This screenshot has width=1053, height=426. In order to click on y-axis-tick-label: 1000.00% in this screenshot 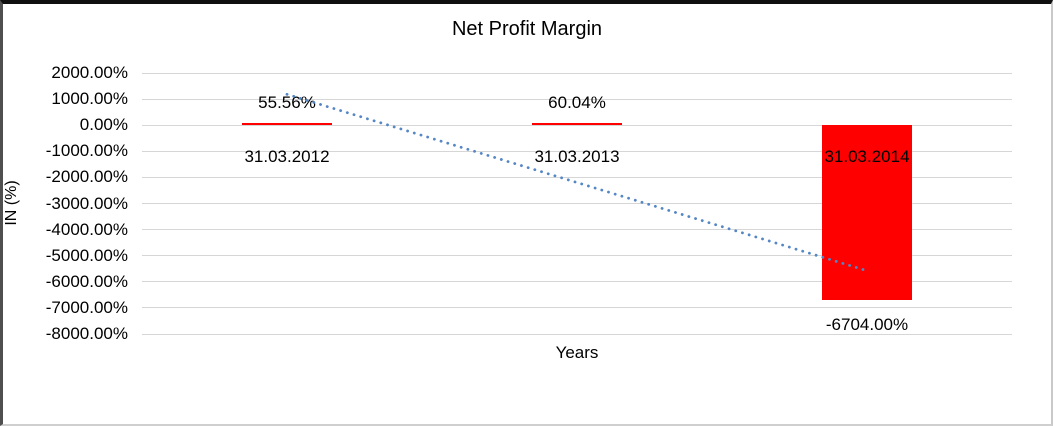, I will do `click(89, 99)`.